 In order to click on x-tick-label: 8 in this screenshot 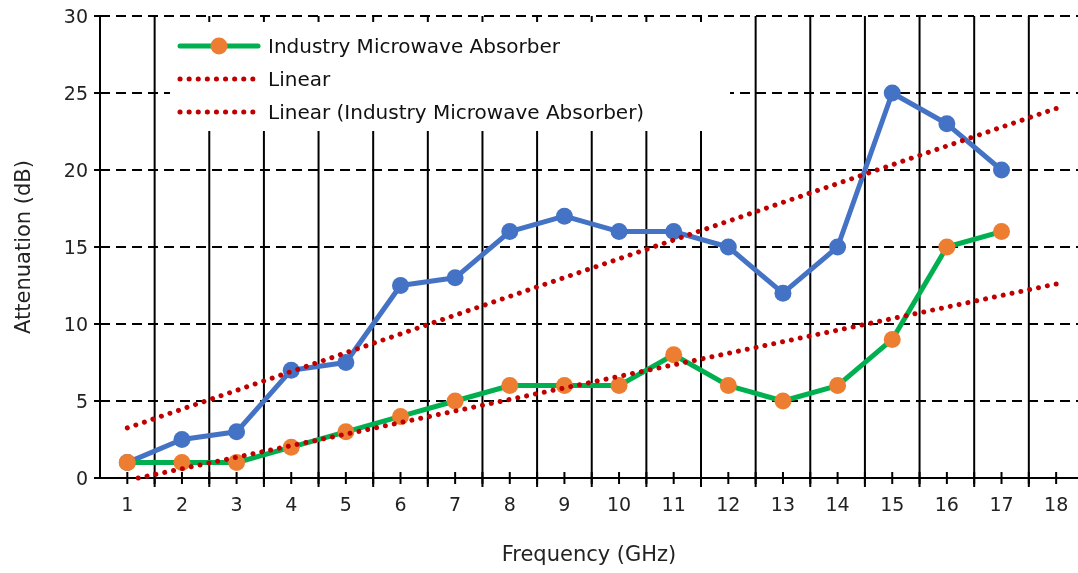, I will do `click(509, 504)`.